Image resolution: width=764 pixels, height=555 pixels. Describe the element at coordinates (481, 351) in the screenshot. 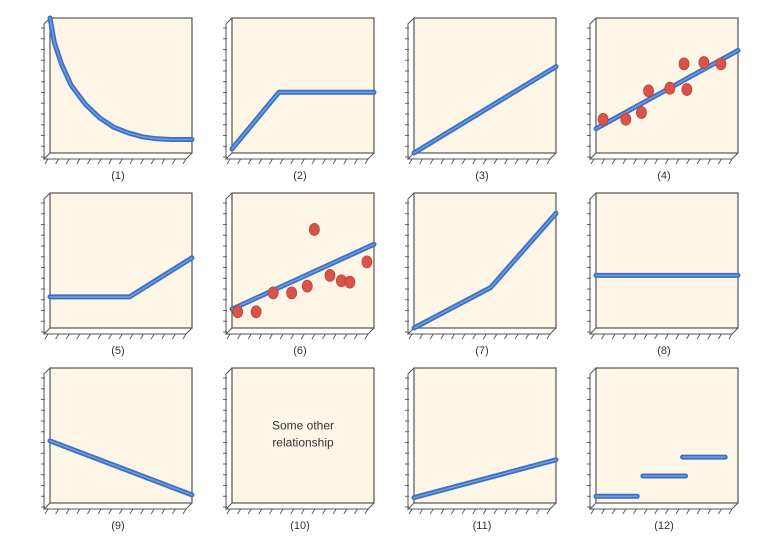

I see `panel-caption: (7)` at that location.